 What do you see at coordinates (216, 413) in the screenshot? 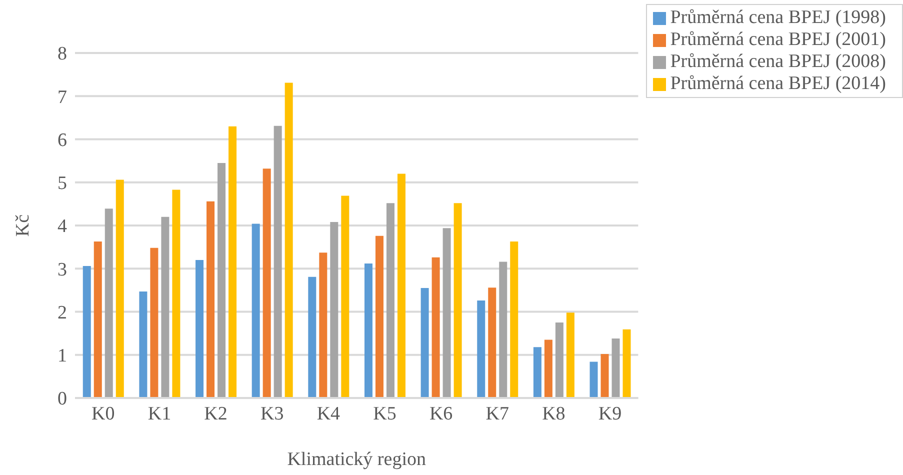
I see `x-tick-label: K2` at bounding box center [216, 413].